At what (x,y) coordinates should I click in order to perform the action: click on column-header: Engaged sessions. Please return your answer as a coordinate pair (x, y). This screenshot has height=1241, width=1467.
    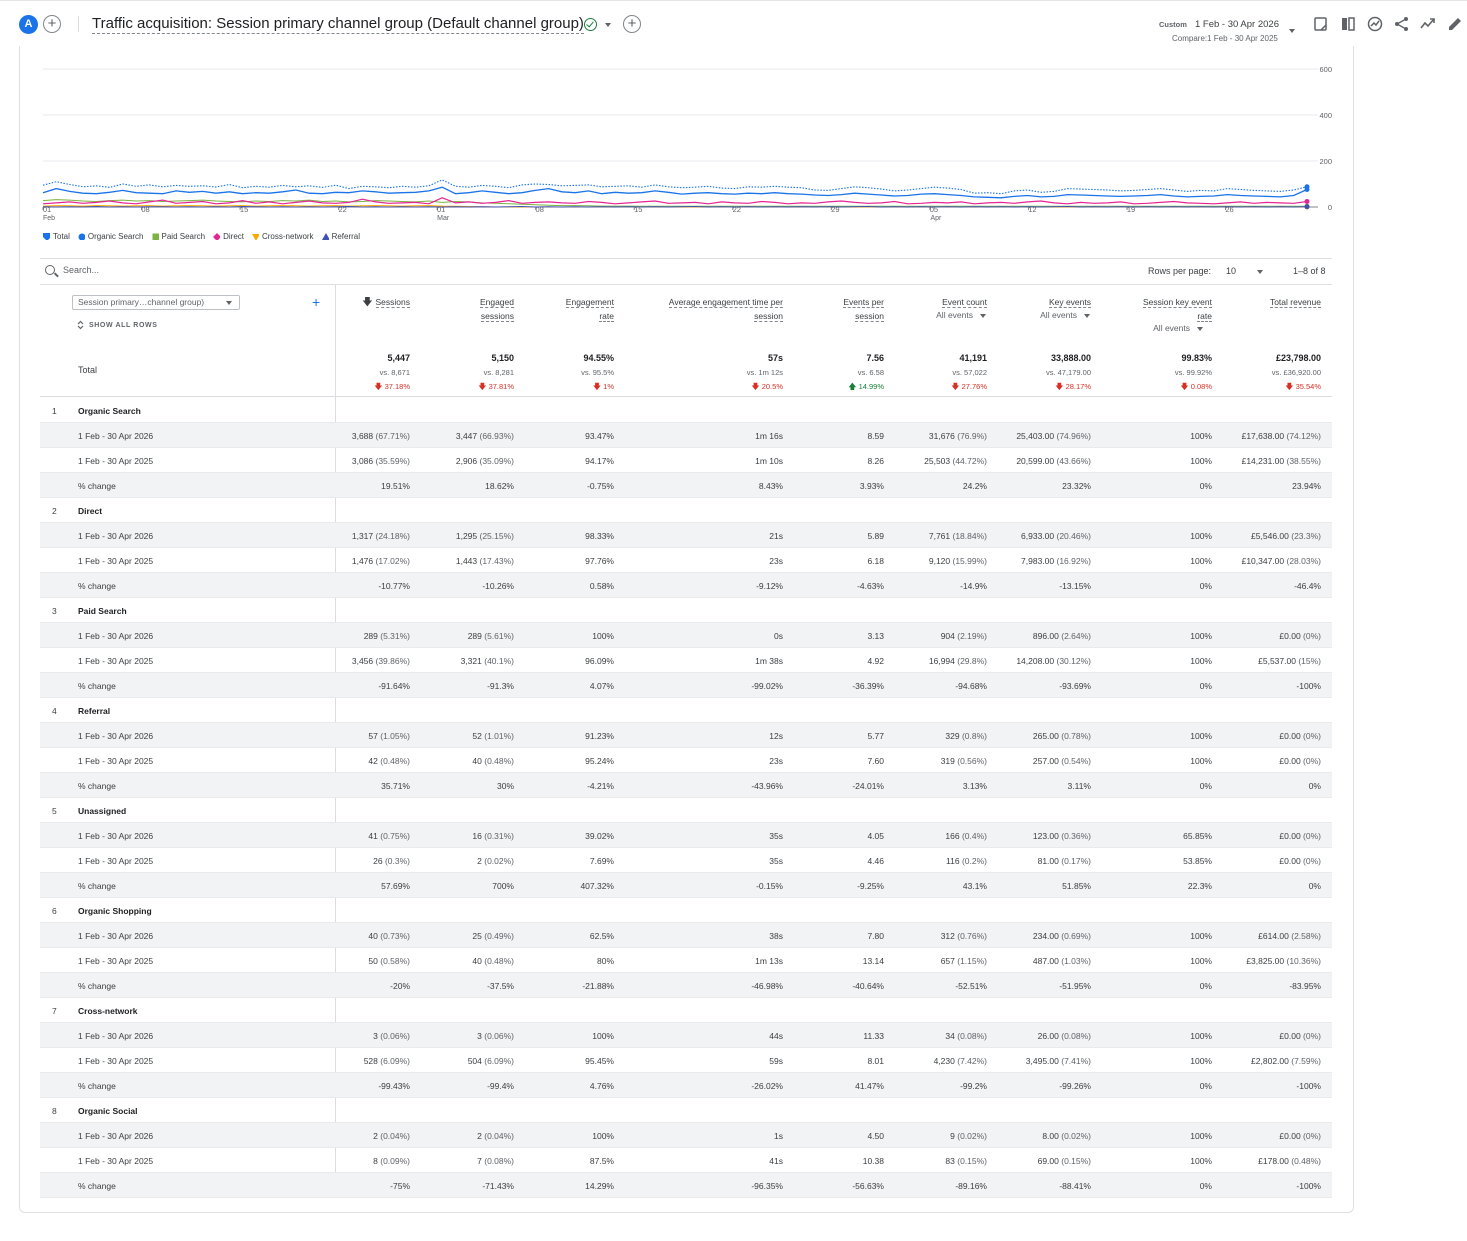
    Looking at the image, I should click on (496, 309).